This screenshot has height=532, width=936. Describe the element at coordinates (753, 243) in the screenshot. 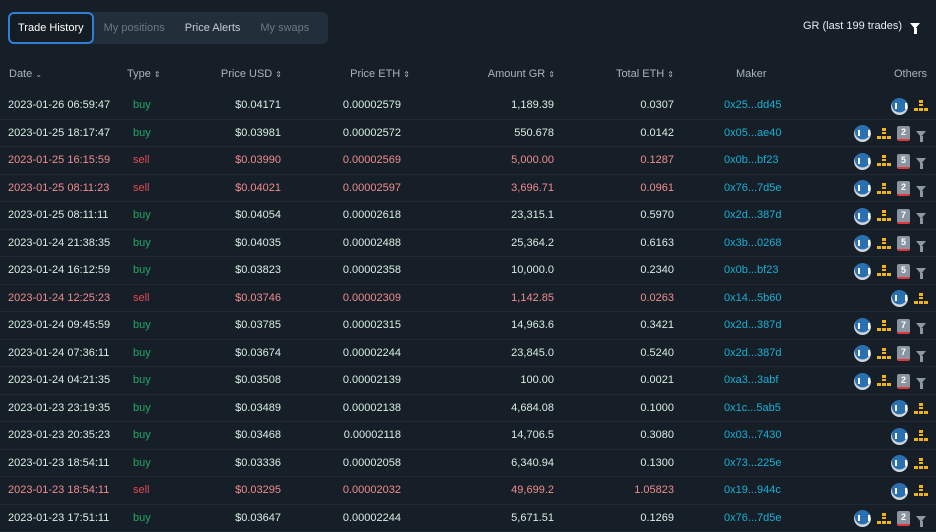

I see `maker-address: 0x3b...0268` at that location.